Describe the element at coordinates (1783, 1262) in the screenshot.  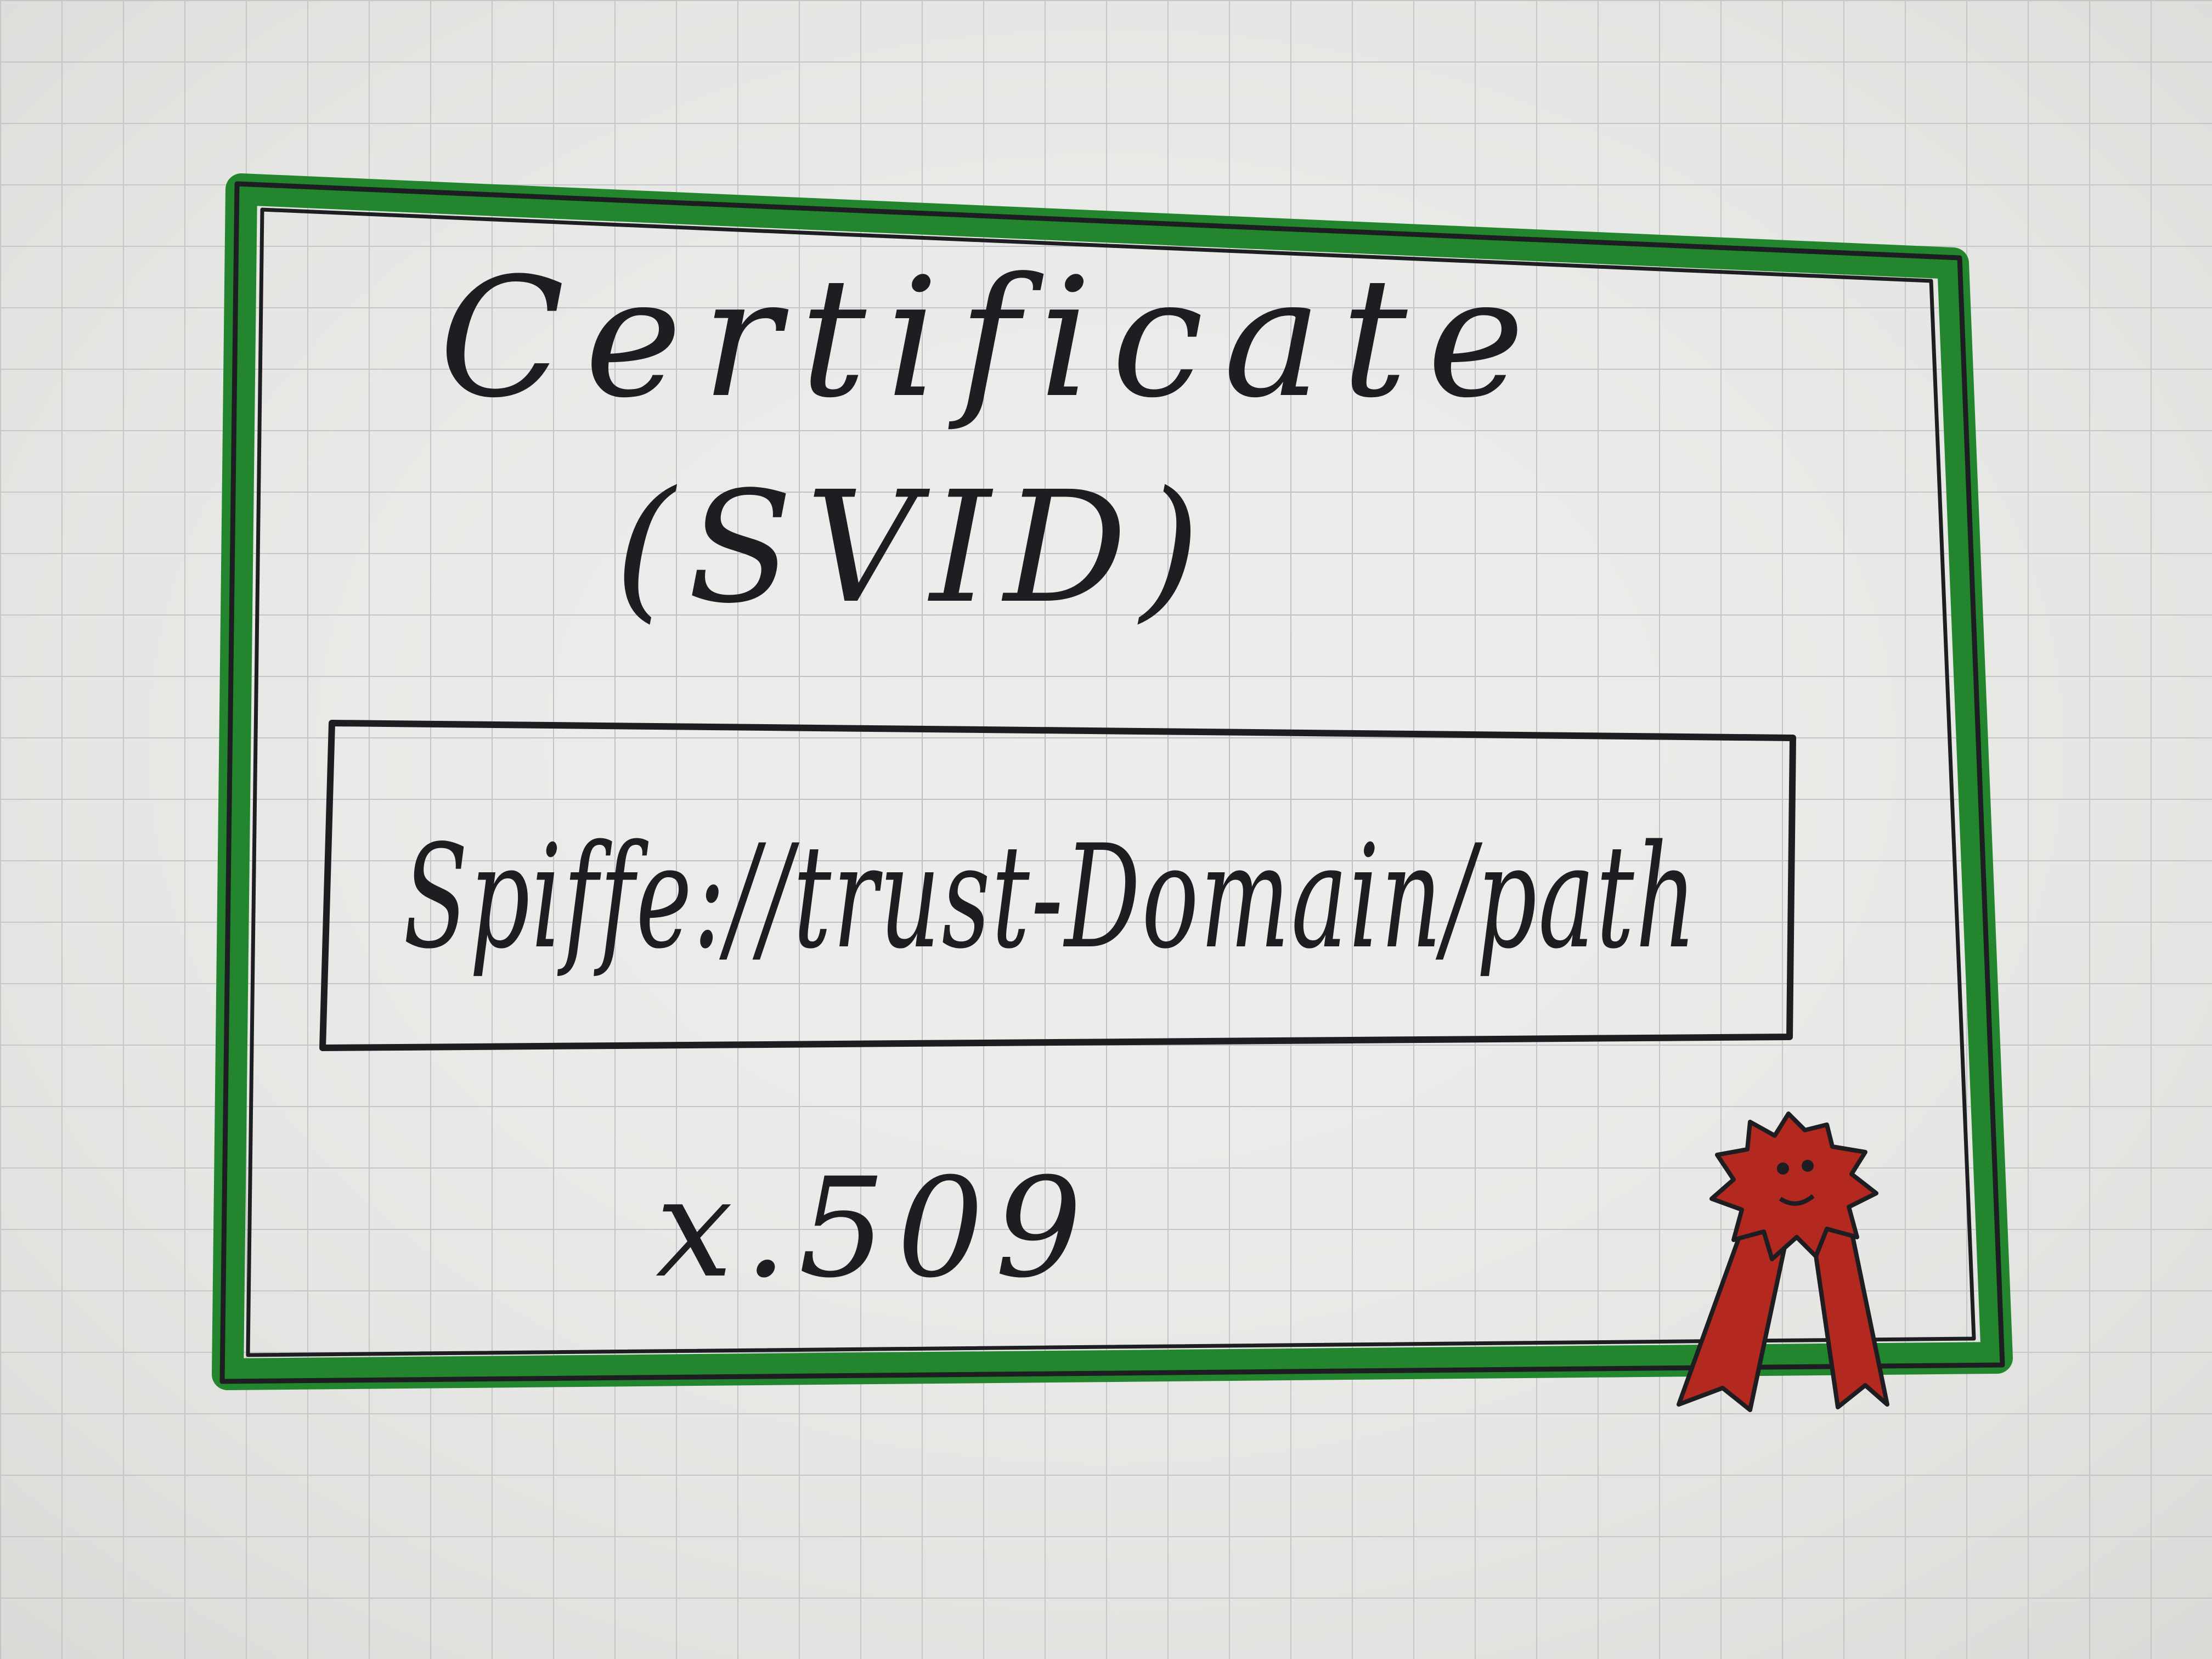
I see `award-seal-icon` at that location.